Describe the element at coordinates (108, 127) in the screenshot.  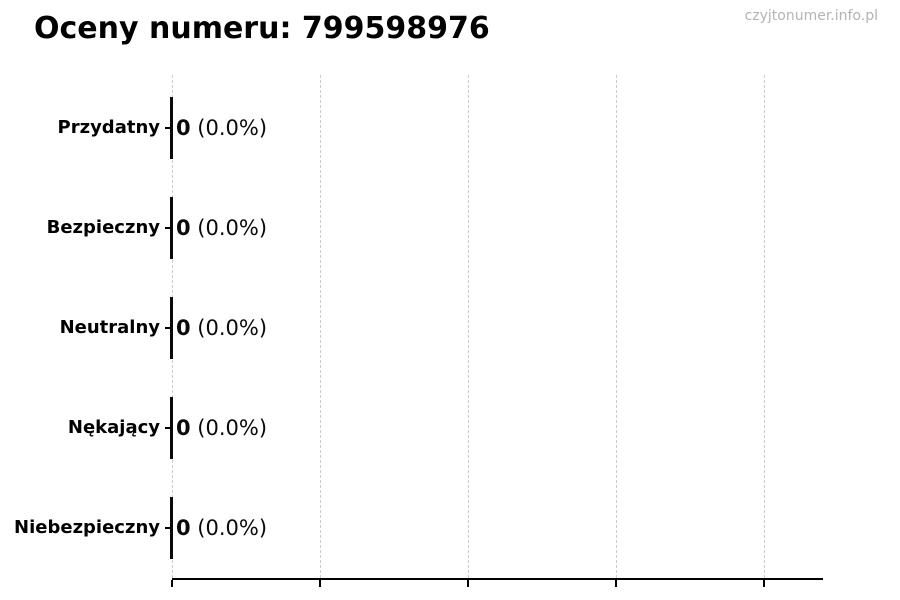
I see `category-label: Przydatny` at that location.